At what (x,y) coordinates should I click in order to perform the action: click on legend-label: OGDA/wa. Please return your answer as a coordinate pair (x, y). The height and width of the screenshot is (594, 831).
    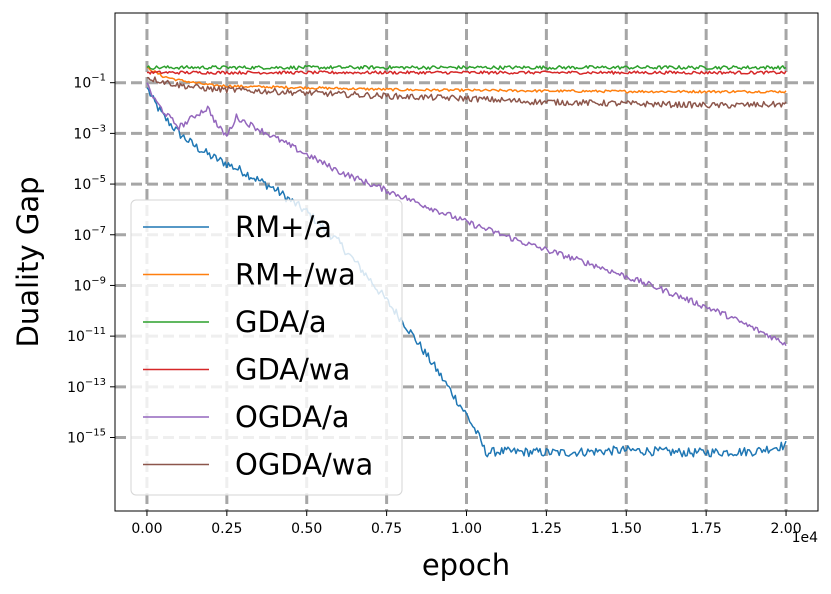
    Looking at the image, I should click on (304, 465).